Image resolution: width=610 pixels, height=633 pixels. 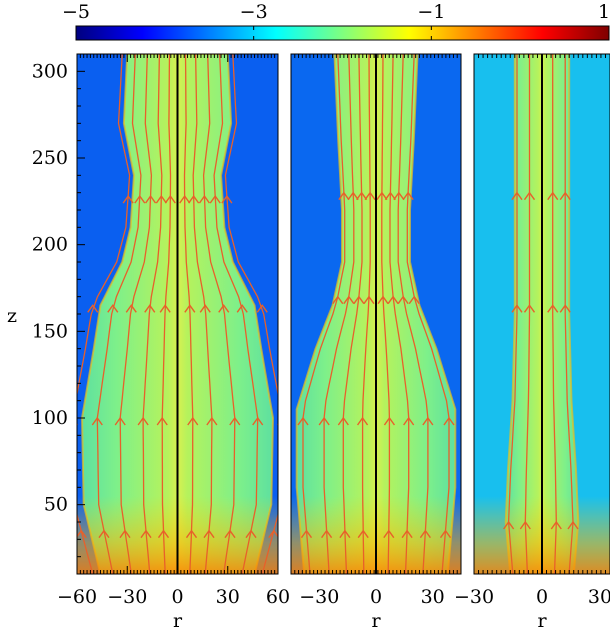 I want to click on colorbar-tick-label: −3, so click(x=254, y=12).